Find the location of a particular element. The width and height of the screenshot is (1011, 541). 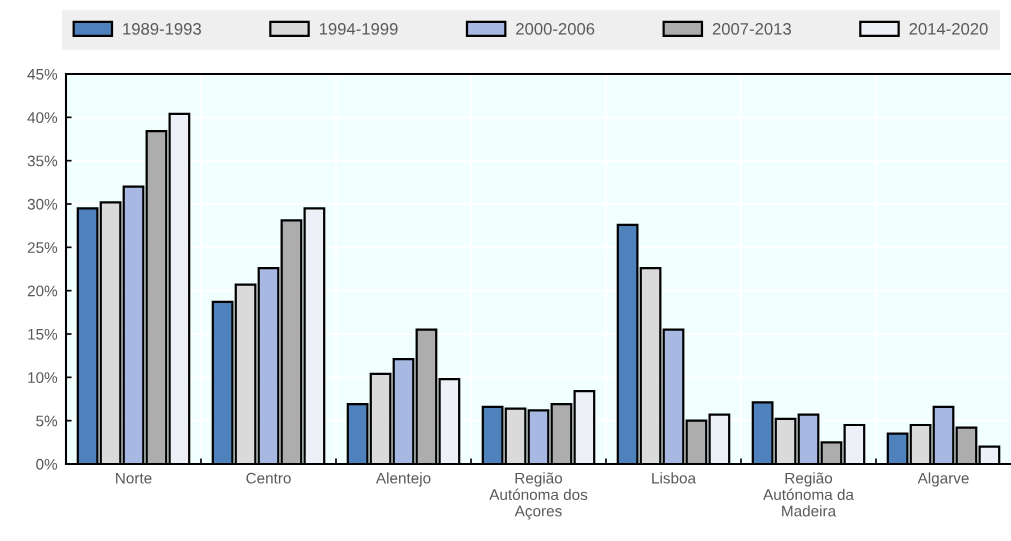

y-tick-label: 45% is located at coordinates (42, 74).